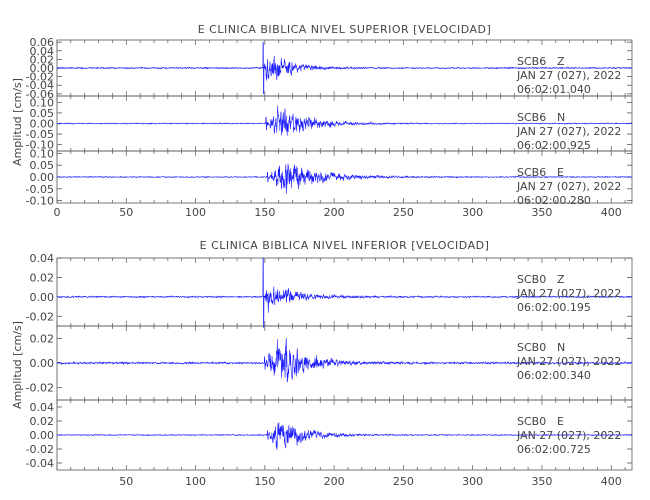 The height and width of the screenshot is (500, 650). I want to click on time-label: 06:02:00.280, so click(554, 200).